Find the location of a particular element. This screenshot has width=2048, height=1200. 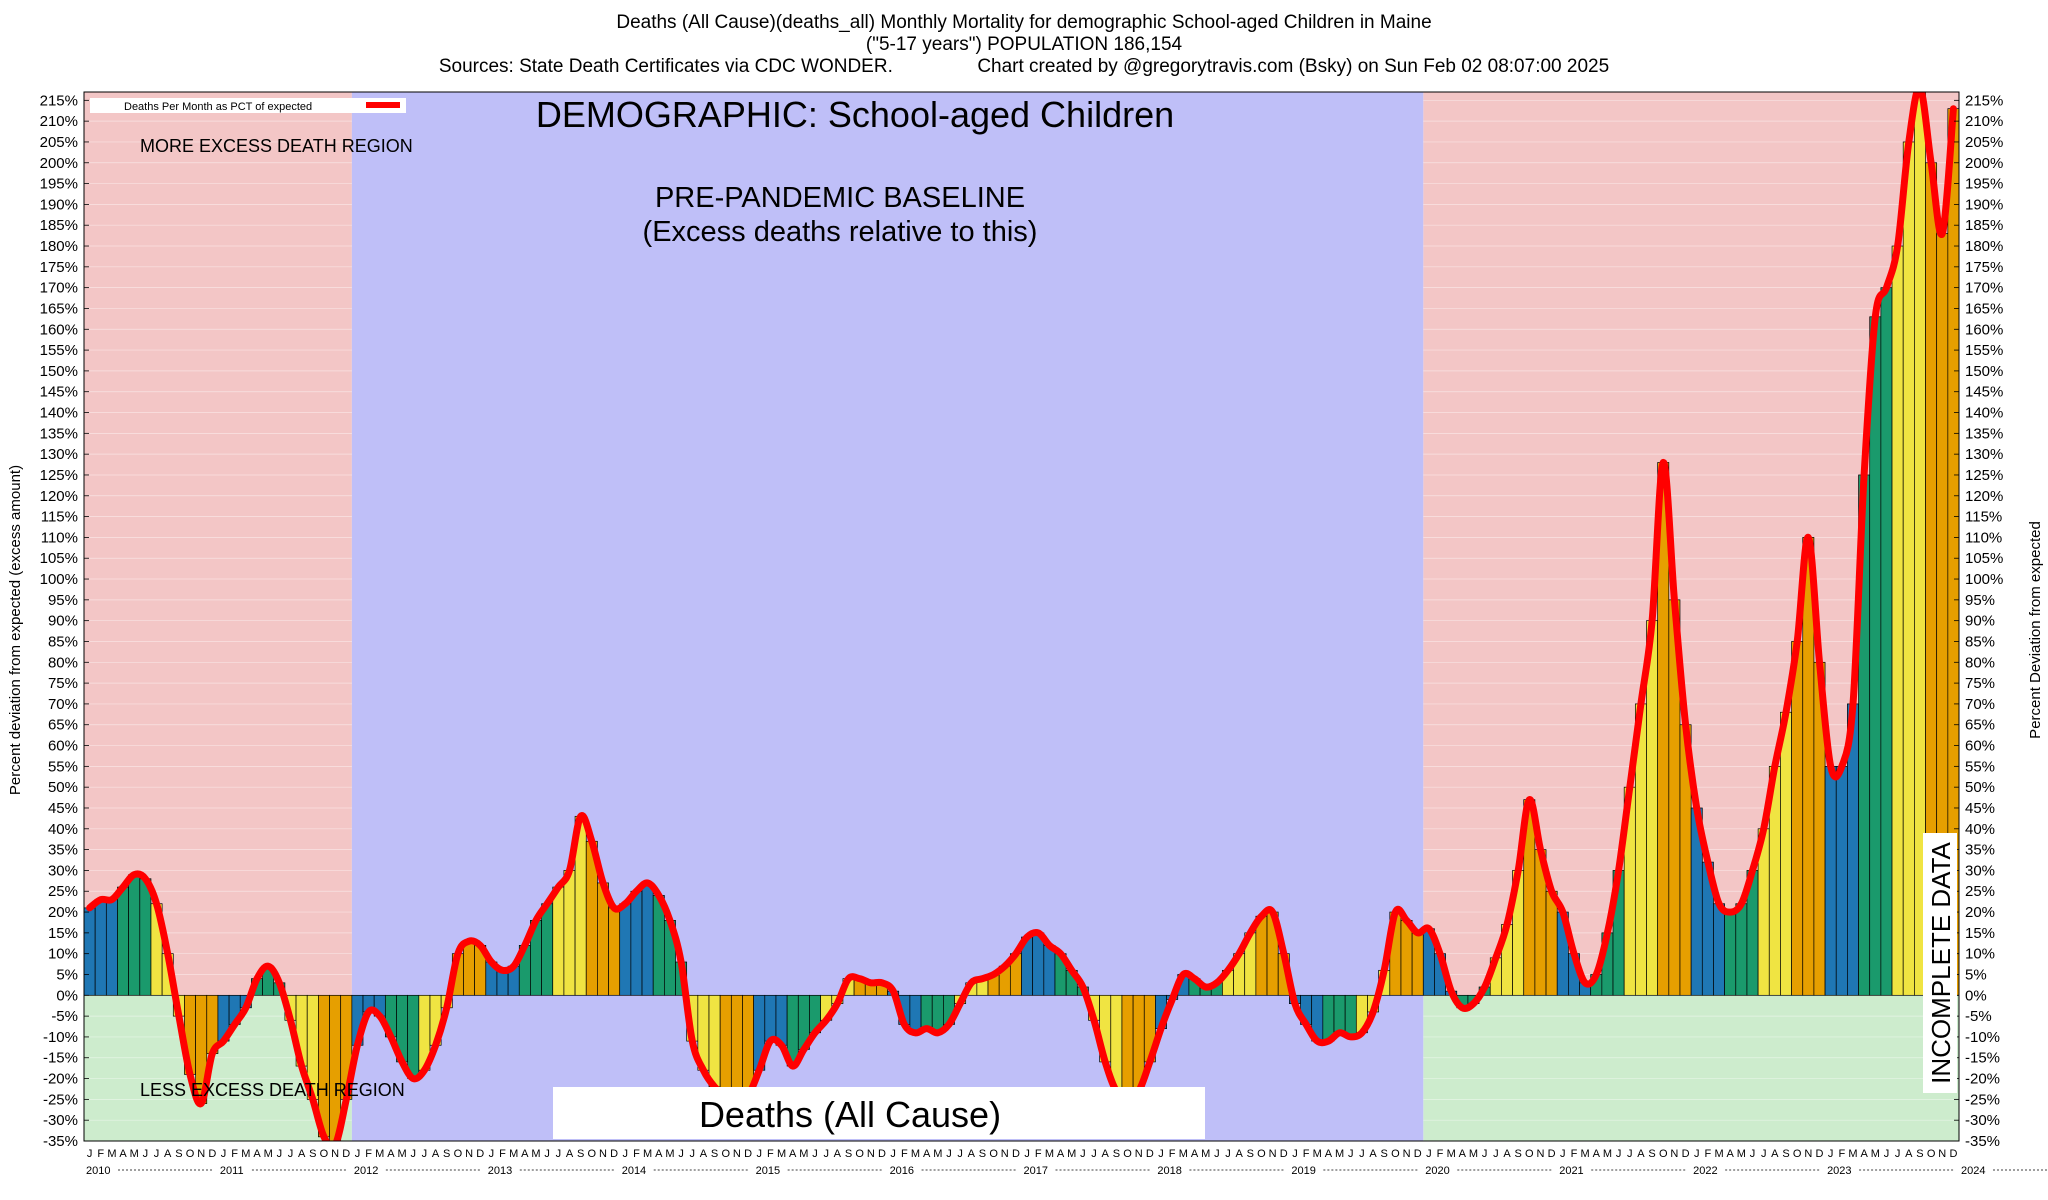

x-year-label: 2013 is located at coordinates (500, 1171).